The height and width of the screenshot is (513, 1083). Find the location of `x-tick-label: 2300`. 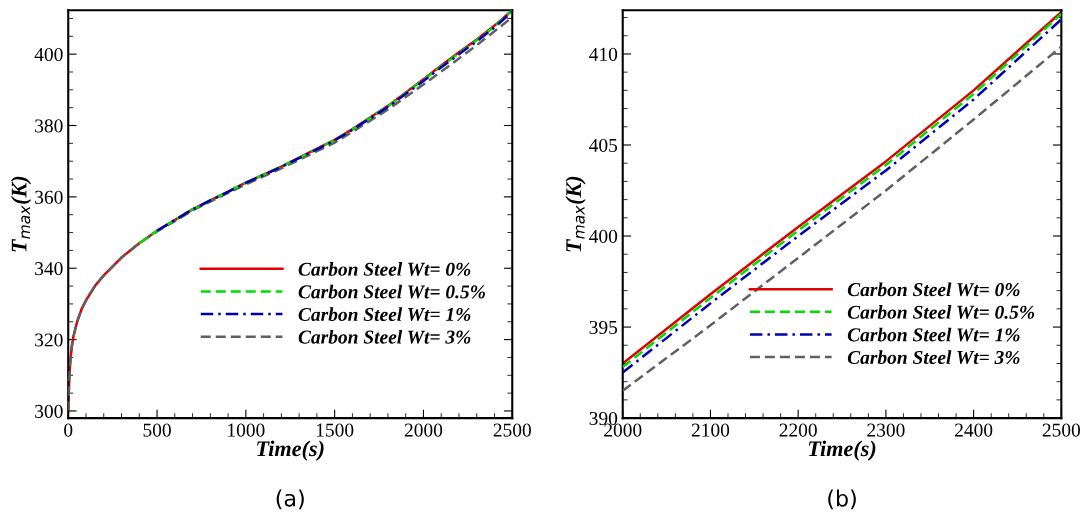

x-tick-label: 2300 is located at coordinates (886, 430).